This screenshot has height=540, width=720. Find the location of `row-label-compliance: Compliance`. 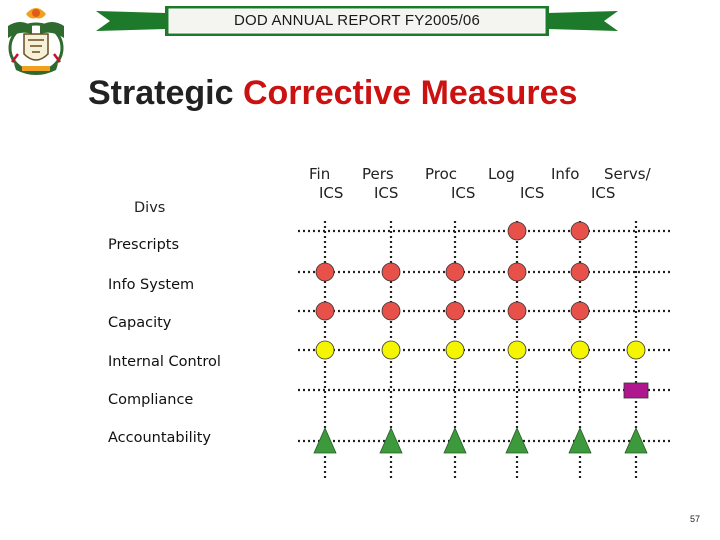

row-label-compliance: Compliance is located at coordinates (151, 400).